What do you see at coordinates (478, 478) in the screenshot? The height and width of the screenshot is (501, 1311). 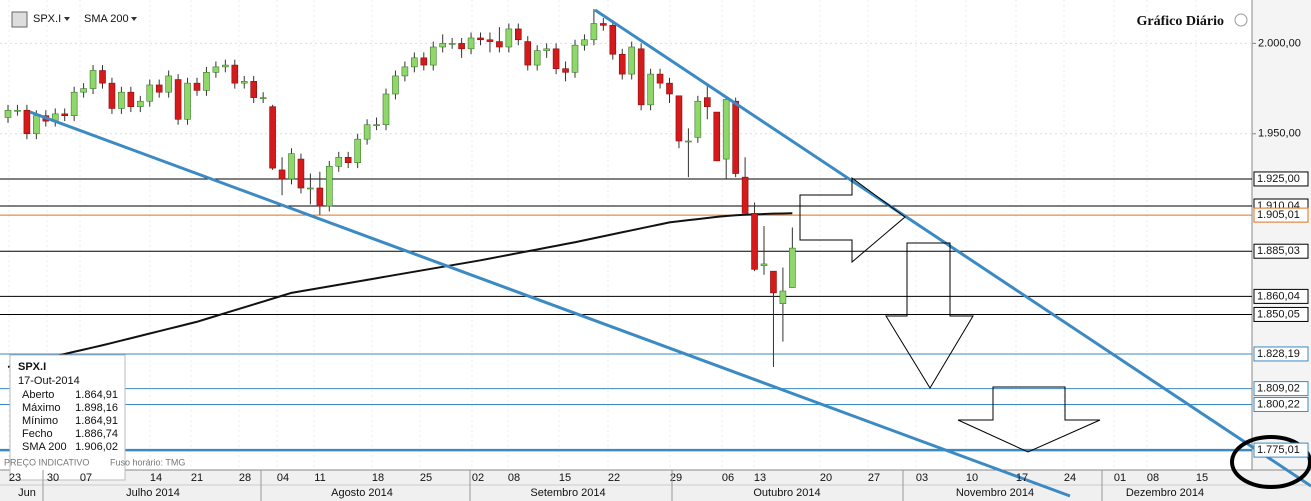 I see `x-tick-label: 02` at bounding box center [478, 478].